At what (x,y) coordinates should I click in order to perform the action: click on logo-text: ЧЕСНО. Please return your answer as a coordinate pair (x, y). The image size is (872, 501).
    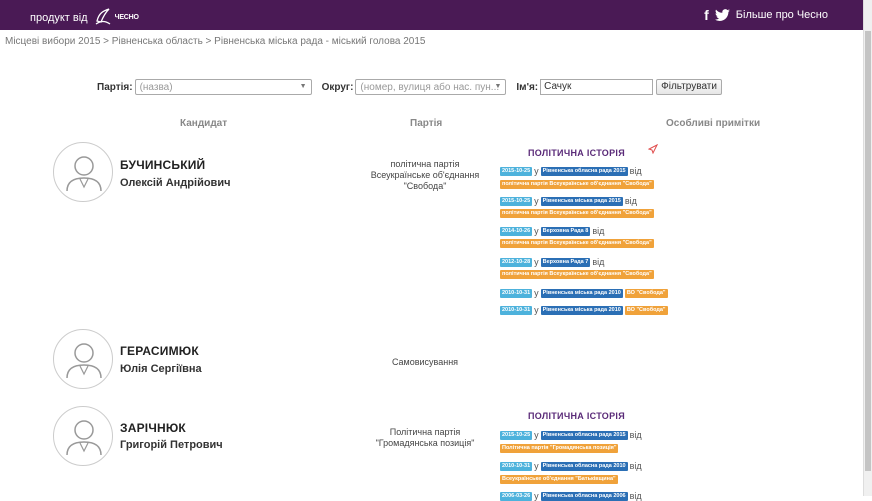
    Looking at the image, I should click on (126, 17).